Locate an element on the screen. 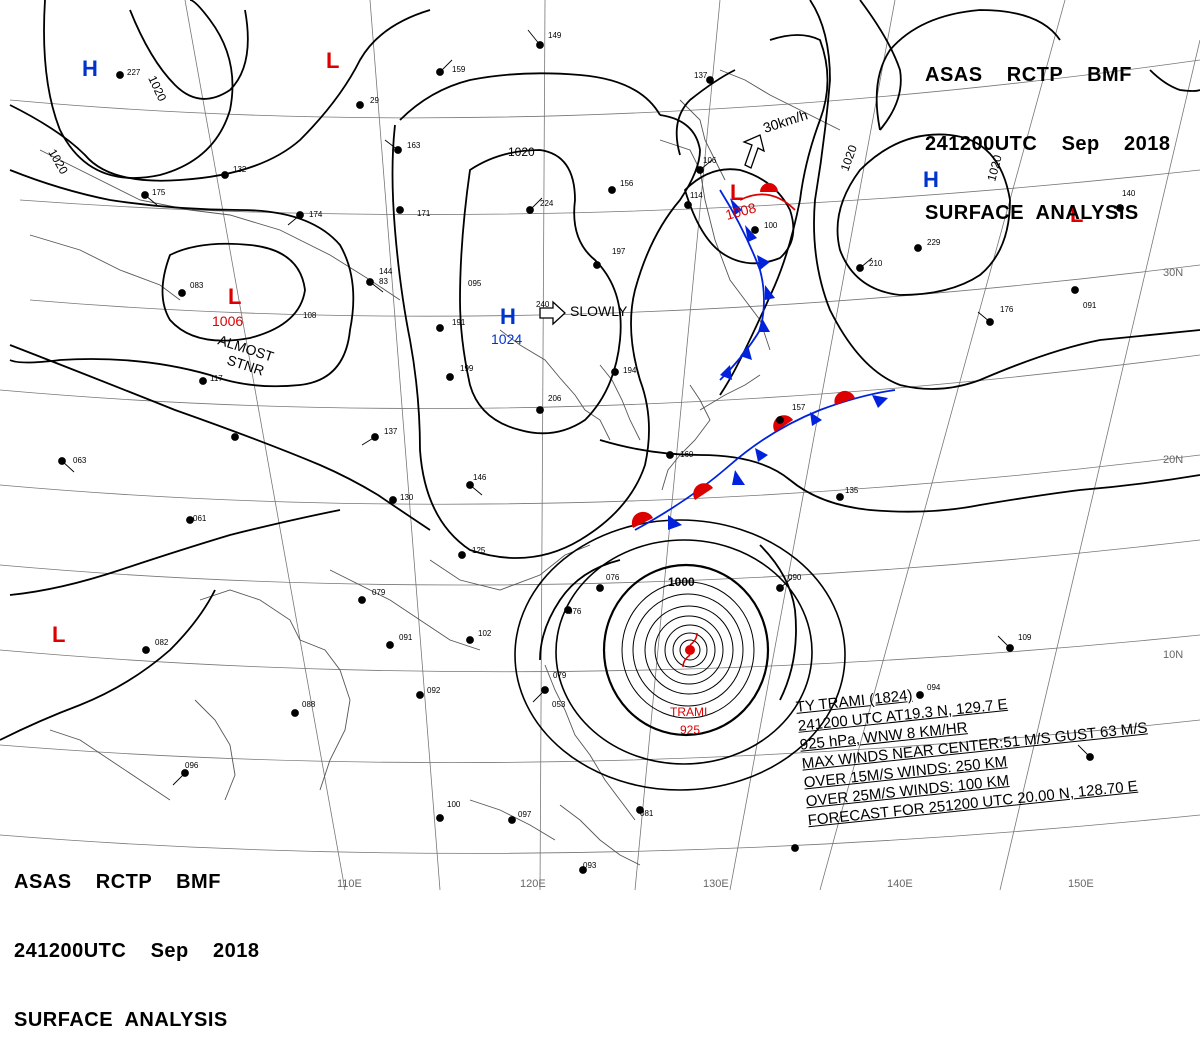 The image size is (1200, 1055). station-value: 082 is located at coordinates (162, 642).